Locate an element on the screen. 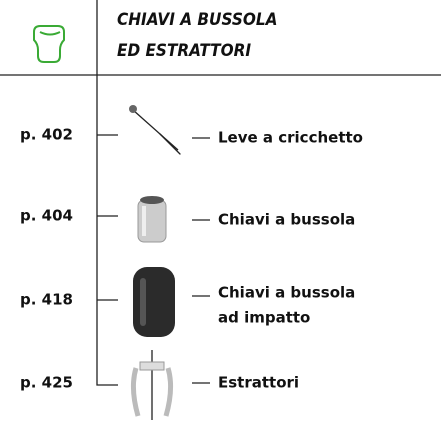  puller-image is located at coordinates (152, 385).